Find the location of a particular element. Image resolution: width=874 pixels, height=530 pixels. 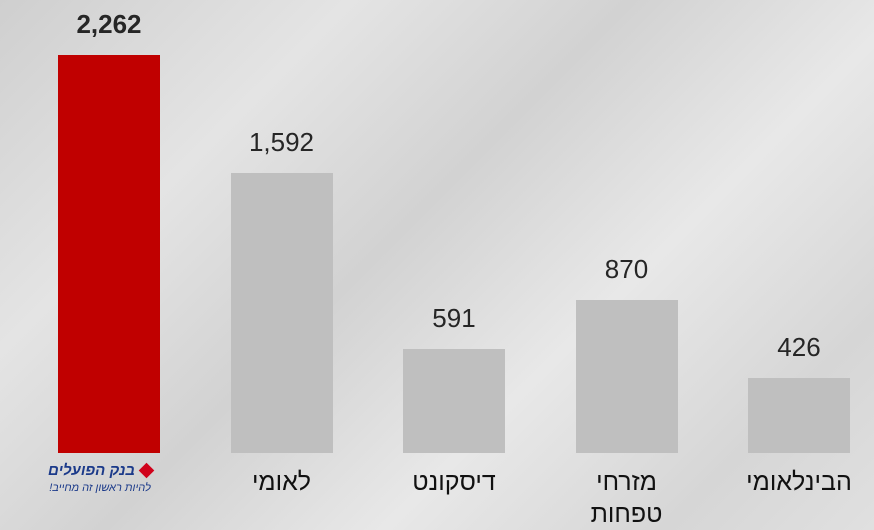

x-tick-label: לאומי is located at coordinates (281, 482).